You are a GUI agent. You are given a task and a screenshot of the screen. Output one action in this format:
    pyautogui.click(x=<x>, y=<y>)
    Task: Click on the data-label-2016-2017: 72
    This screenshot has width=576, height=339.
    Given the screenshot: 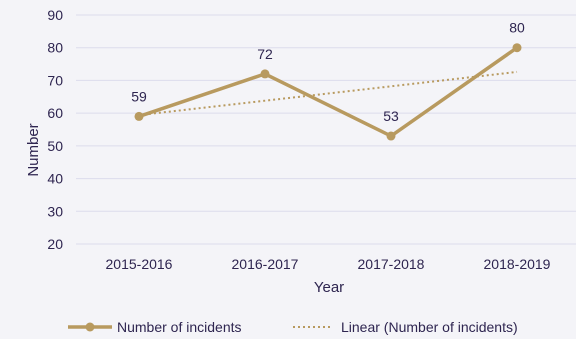 What is the action you would take?
    pyautogui.click(x=265, y=54)
    